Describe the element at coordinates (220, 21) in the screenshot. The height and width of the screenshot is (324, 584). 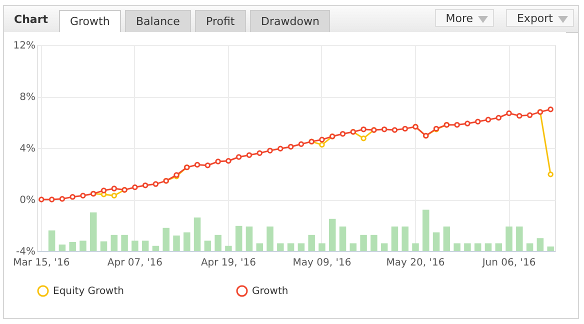
I see `text: Profit` at that location.